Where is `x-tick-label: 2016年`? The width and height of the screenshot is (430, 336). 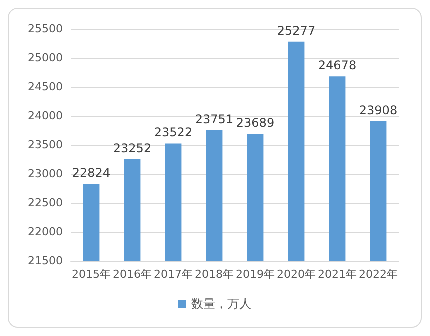 x-tick-label: 2016年 is located at coordinates (132, 274).